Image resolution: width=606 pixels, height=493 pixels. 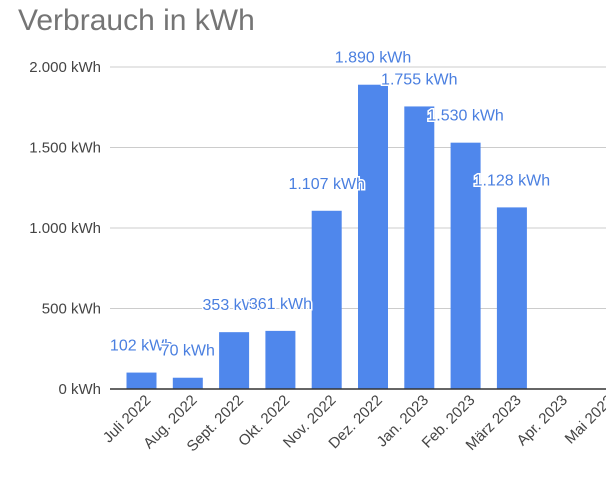 I want to click on data-label: 1.890 kWh, so click(x=373, y=58).